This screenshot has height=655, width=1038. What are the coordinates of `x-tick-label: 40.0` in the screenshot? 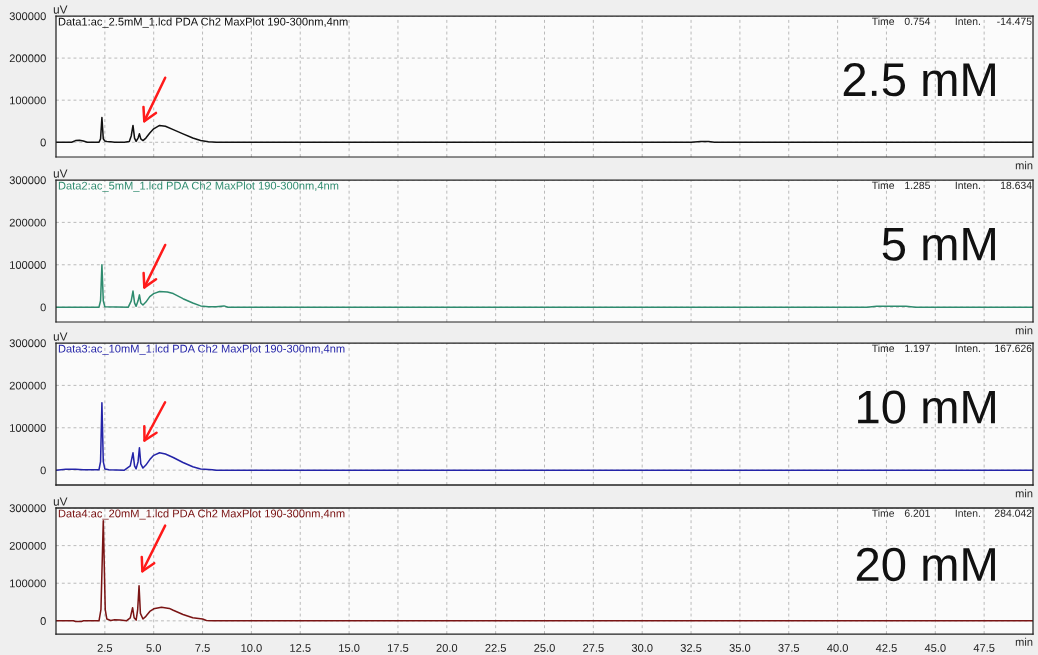 It's located at (837, 648).